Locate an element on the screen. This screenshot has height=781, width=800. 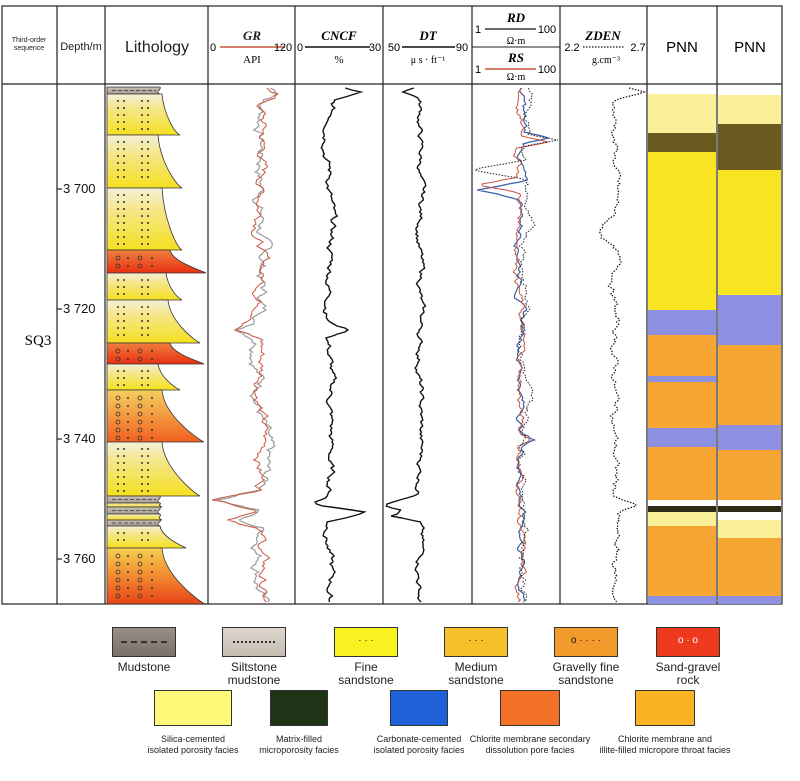
legend-item-silica-cemented: Silica-cemented isolated porosity facies is located at coordinates (193, 723).